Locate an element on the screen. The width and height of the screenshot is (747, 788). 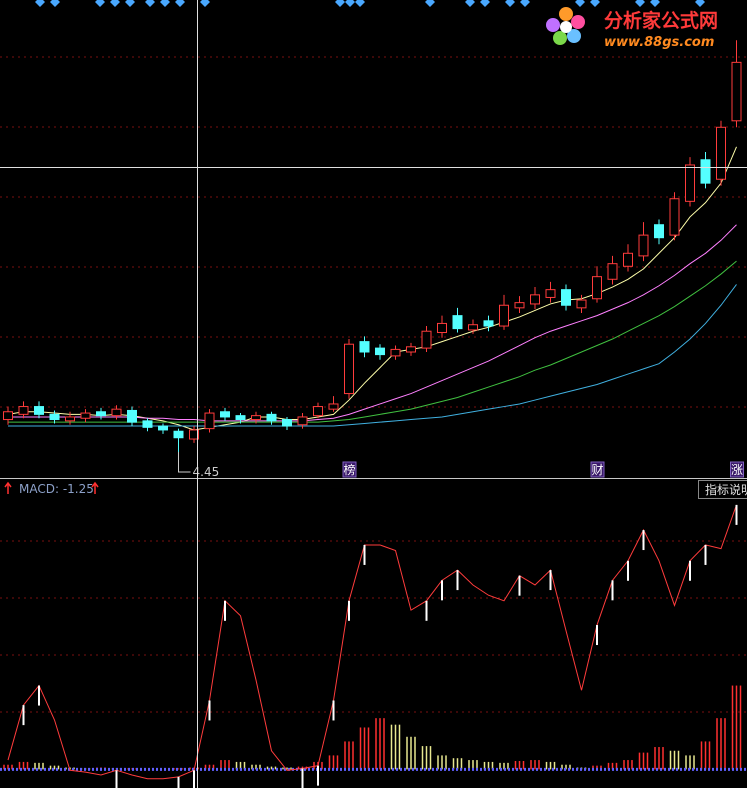
logo: 分析家公式网 www.88gs.com is located at coordinates (632, 28).